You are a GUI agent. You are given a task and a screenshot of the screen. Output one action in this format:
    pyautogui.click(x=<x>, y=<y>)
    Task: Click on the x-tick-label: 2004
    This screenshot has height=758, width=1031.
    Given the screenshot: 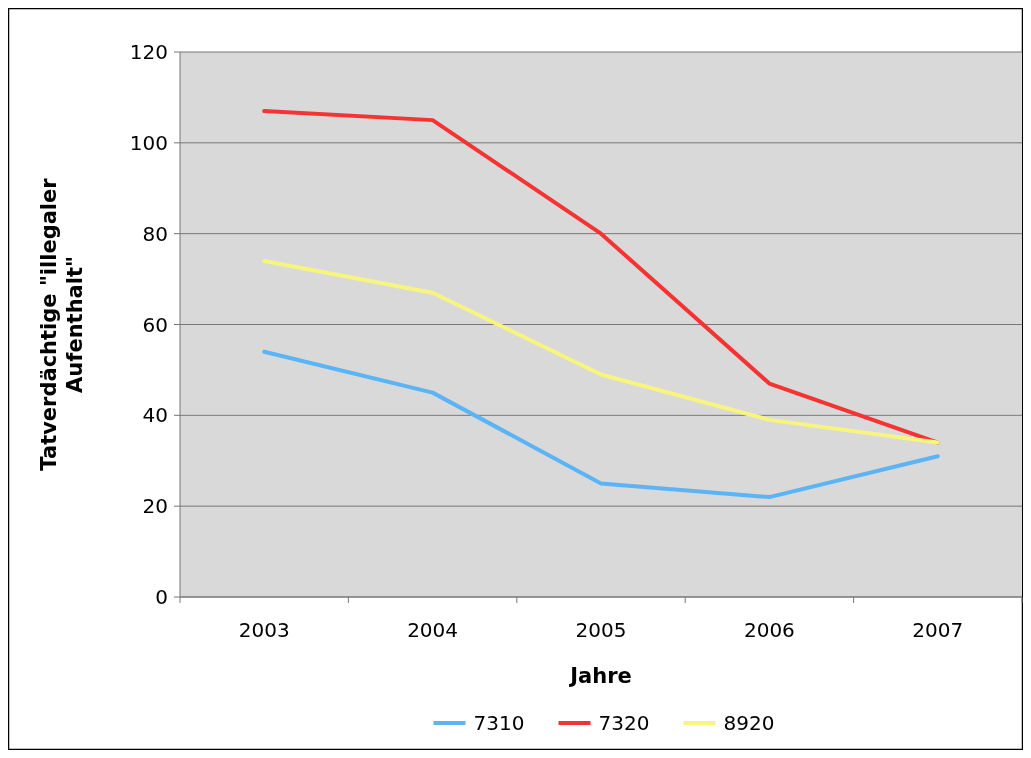 What is the action you would take?
    pyautogui.click(x=433, y=630)
    